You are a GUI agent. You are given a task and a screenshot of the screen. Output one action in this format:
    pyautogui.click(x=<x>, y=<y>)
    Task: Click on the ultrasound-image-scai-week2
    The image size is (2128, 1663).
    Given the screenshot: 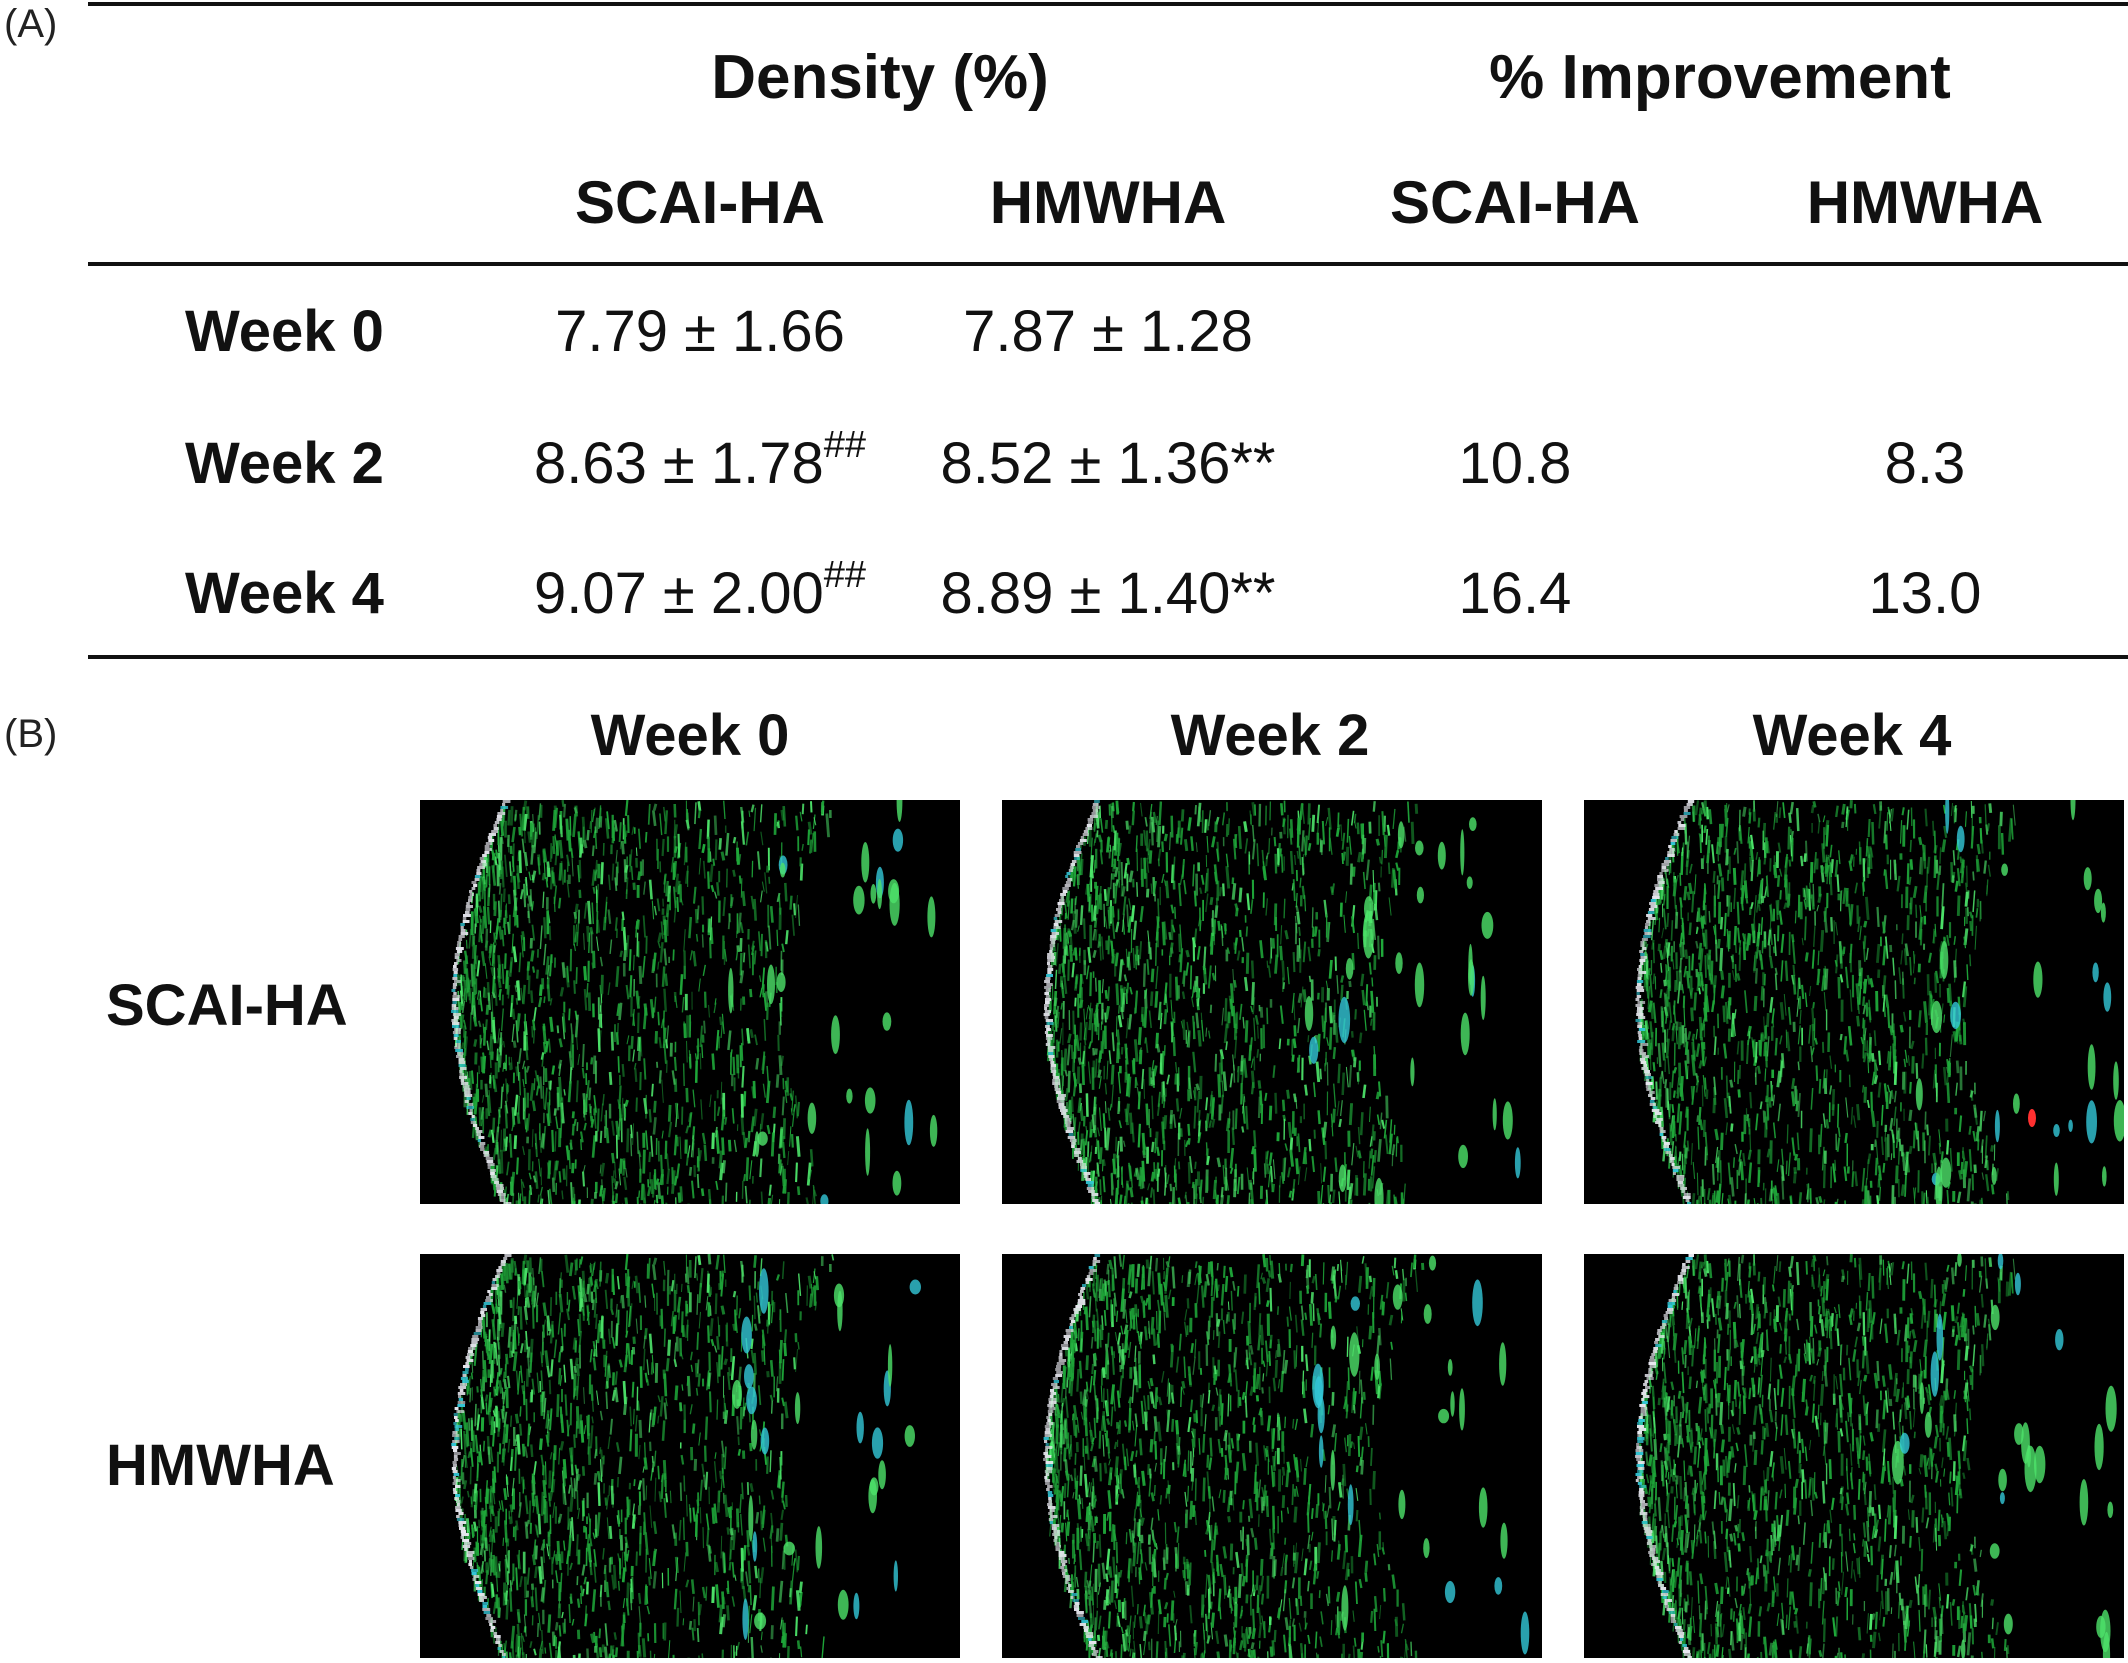 What is the action you would take?
    pyautogui.click(x=1272, y=1002)
    